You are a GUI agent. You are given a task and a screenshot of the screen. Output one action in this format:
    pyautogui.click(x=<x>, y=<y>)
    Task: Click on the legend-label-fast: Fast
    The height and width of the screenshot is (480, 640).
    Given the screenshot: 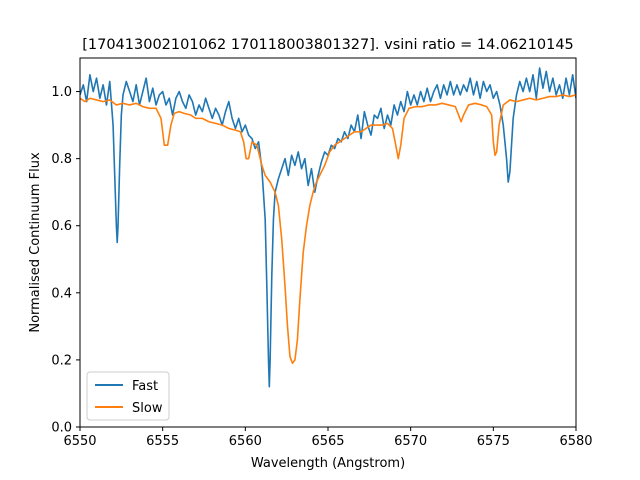 What is the action you would take?
    pyautogui.click(x=145, y=386)
    